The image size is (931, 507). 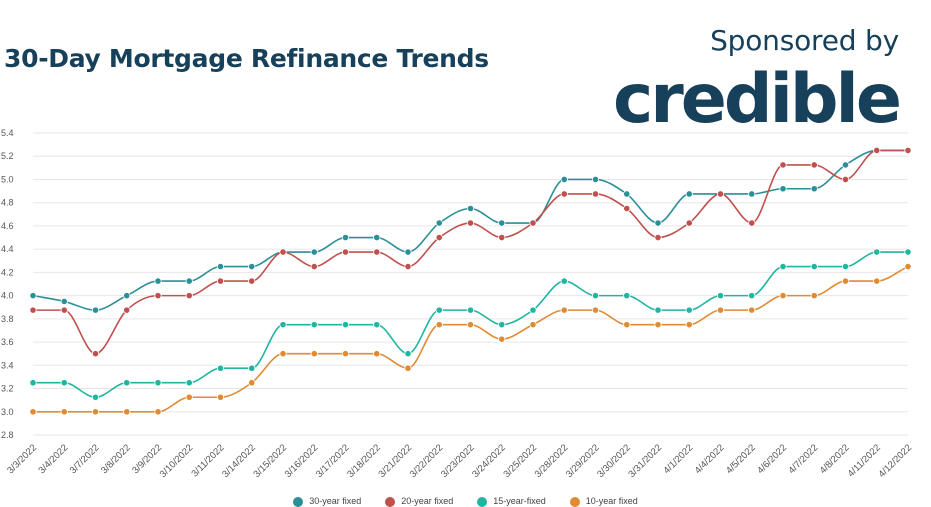 What do you see at coordinates (603, 501) in the screenshot?
I see `legend-item: 10-year fixed` at bounding box center [603, 501].